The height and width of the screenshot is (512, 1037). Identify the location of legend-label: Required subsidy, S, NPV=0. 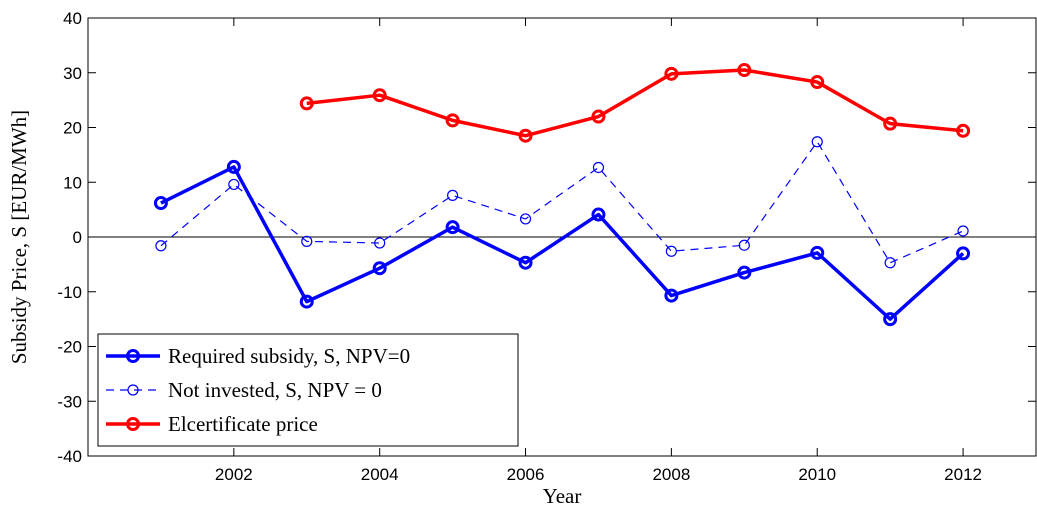
(289, 356).